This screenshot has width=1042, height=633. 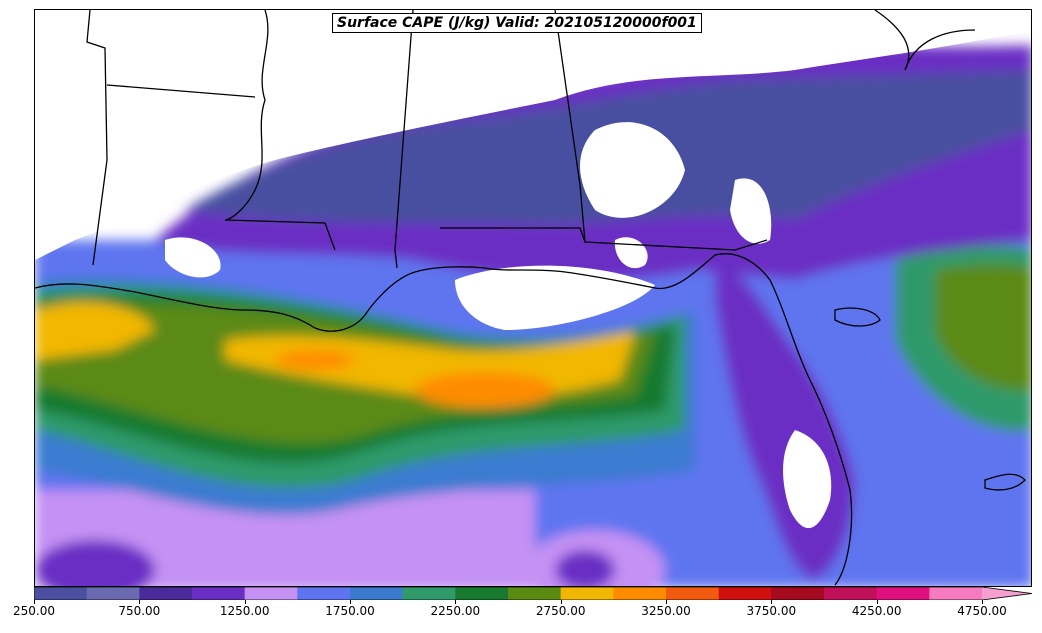 I want to click on colorbar-tick-label: 4250.00, so click(x=876, y=611).